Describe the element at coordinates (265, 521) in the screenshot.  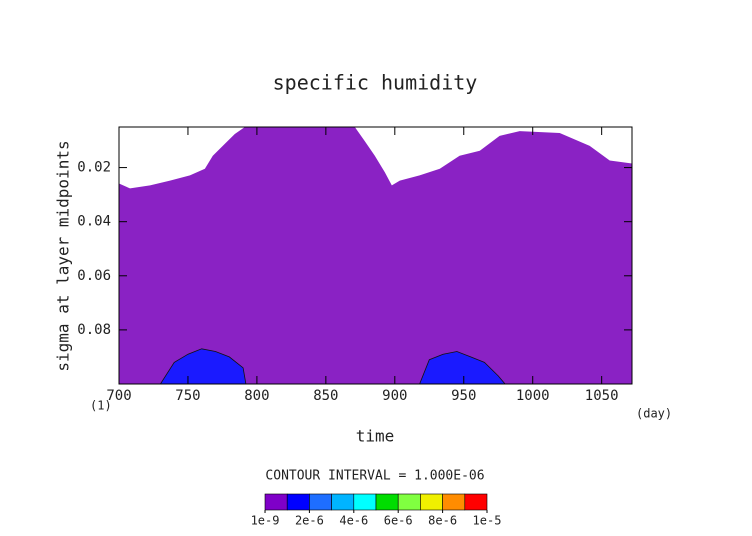
I see `colorbar-label: 1e-9` at that location.